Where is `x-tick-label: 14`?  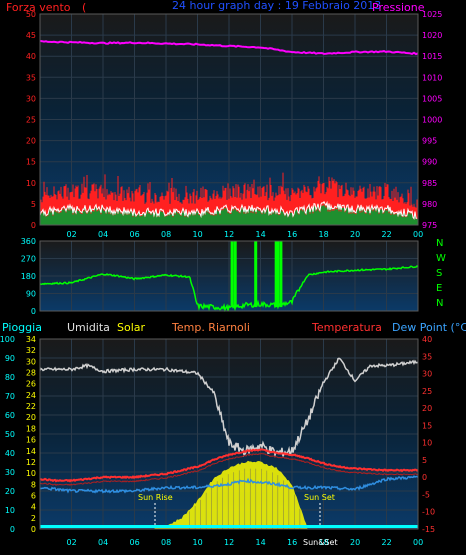 x-tick-label: 14 is located at coordinates (261, 542).